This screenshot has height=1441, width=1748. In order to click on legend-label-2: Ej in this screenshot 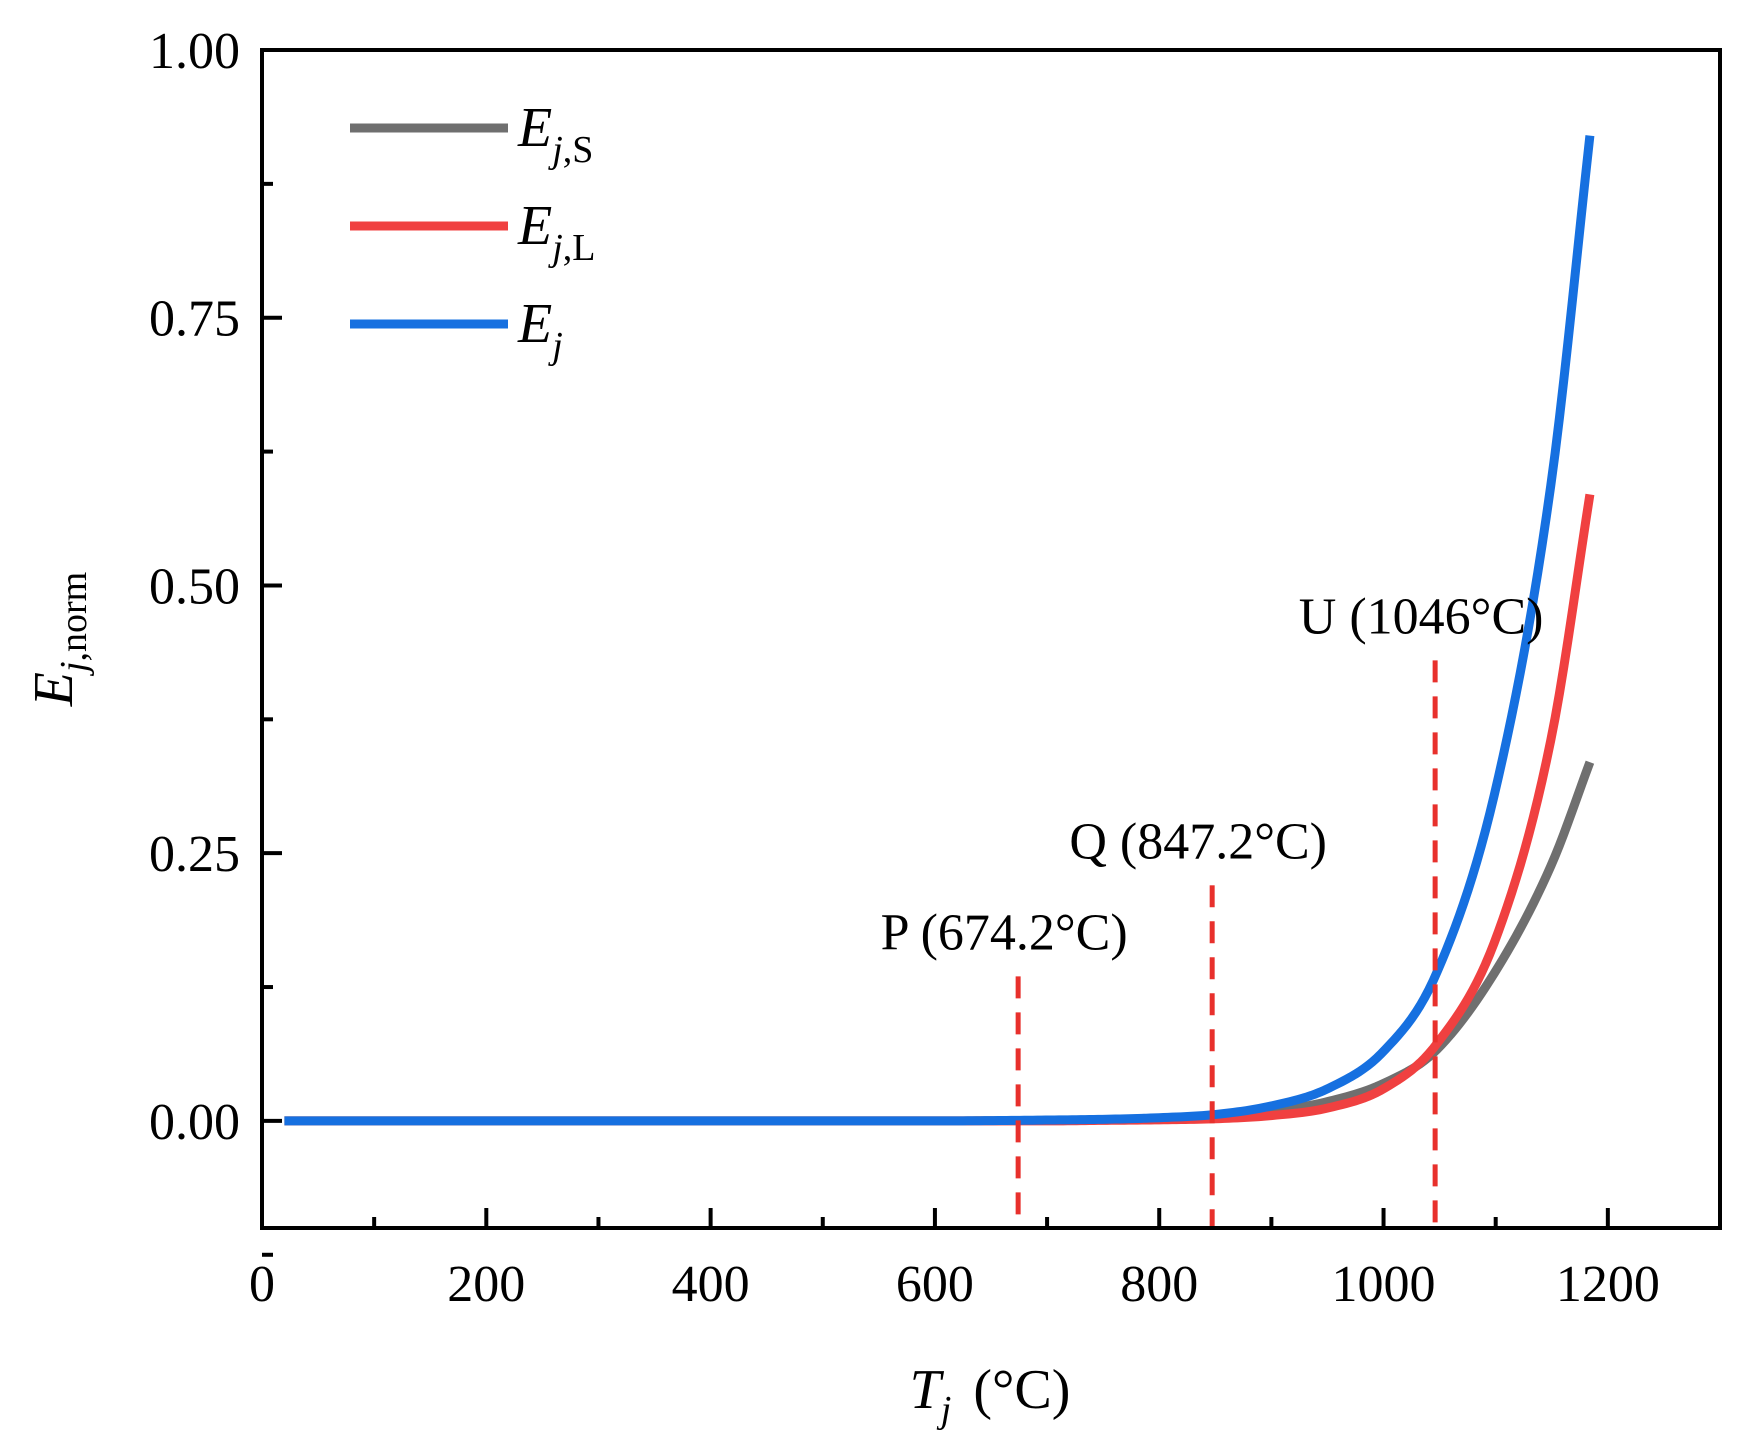, I will do `click(540, 330)`.